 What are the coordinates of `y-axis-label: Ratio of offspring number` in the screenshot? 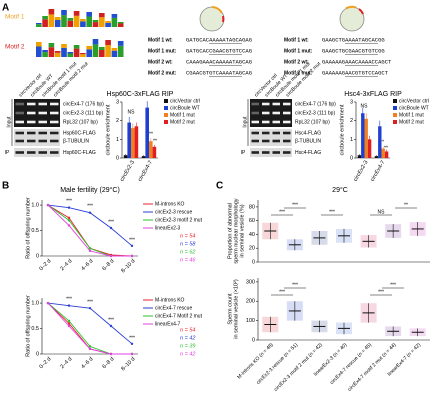 It's located at (28, 326).